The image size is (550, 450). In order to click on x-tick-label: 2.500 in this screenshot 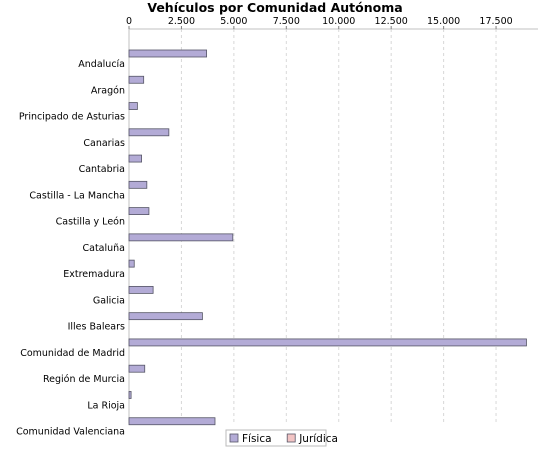, I will do `click(181, 21)`.